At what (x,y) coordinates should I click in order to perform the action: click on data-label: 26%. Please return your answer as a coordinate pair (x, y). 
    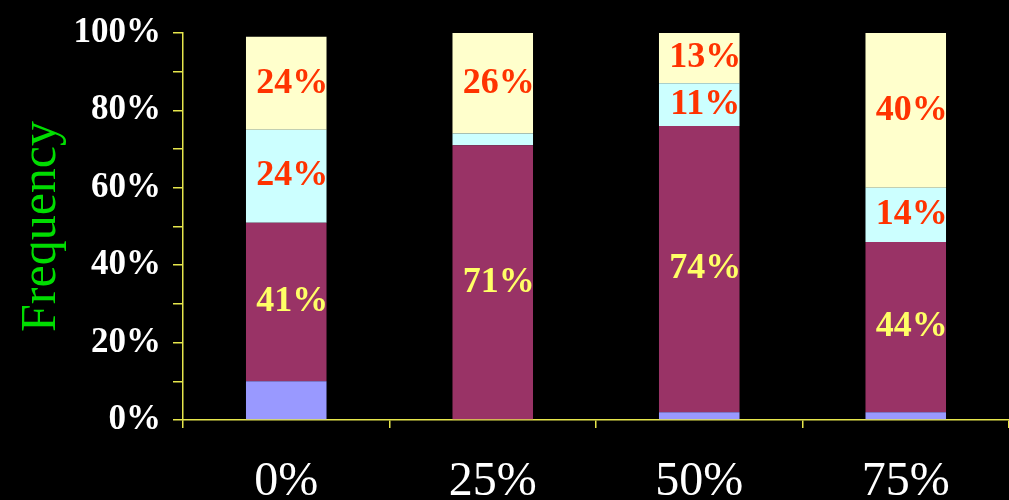
    Looking at the image, I should click on (498, 80).